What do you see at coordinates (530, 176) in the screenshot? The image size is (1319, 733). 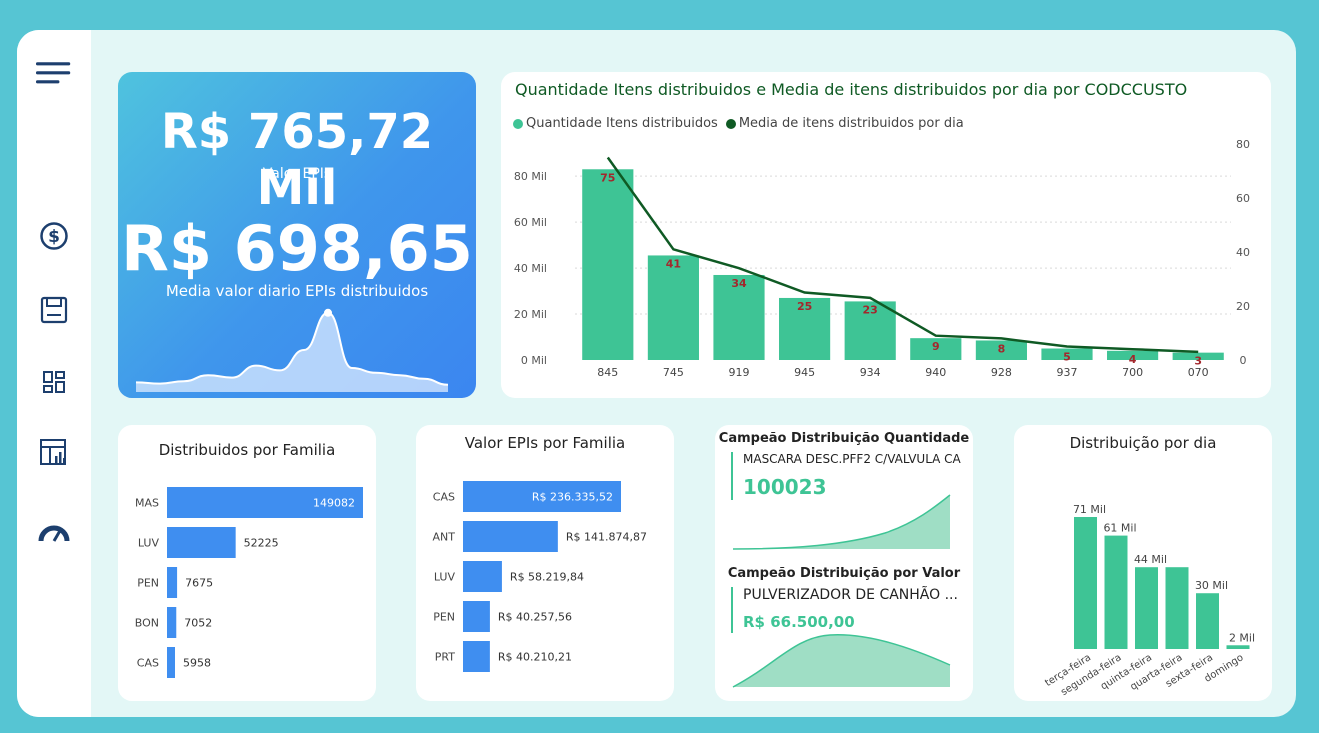 I see `y-axis-tick-label: 80 Mil` at bounding box center [530, 176].